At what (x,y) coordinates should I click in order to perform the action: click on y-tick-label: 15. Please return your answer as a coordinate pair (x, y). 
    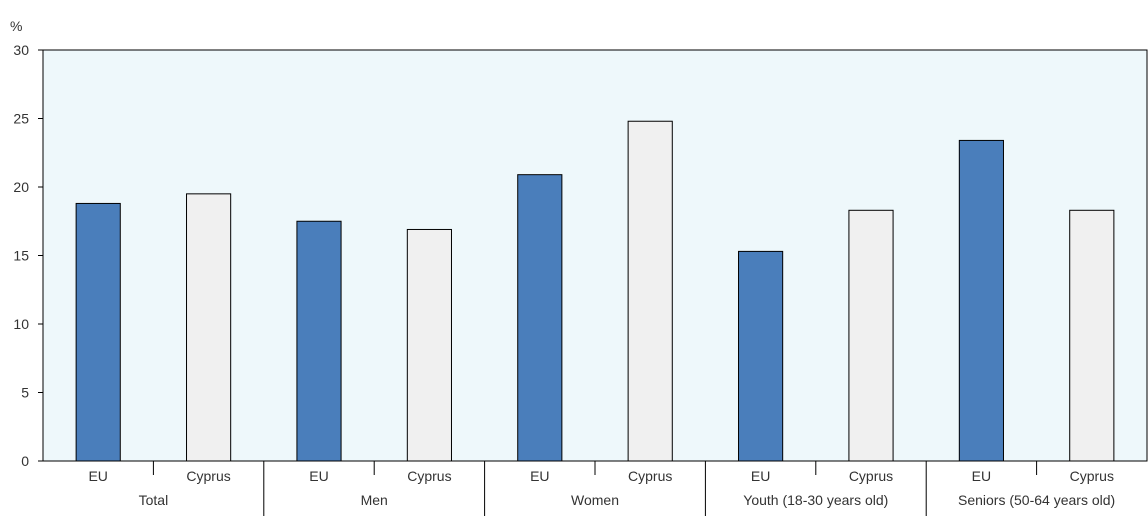
    Looking at the image, I should click on (21, 256).